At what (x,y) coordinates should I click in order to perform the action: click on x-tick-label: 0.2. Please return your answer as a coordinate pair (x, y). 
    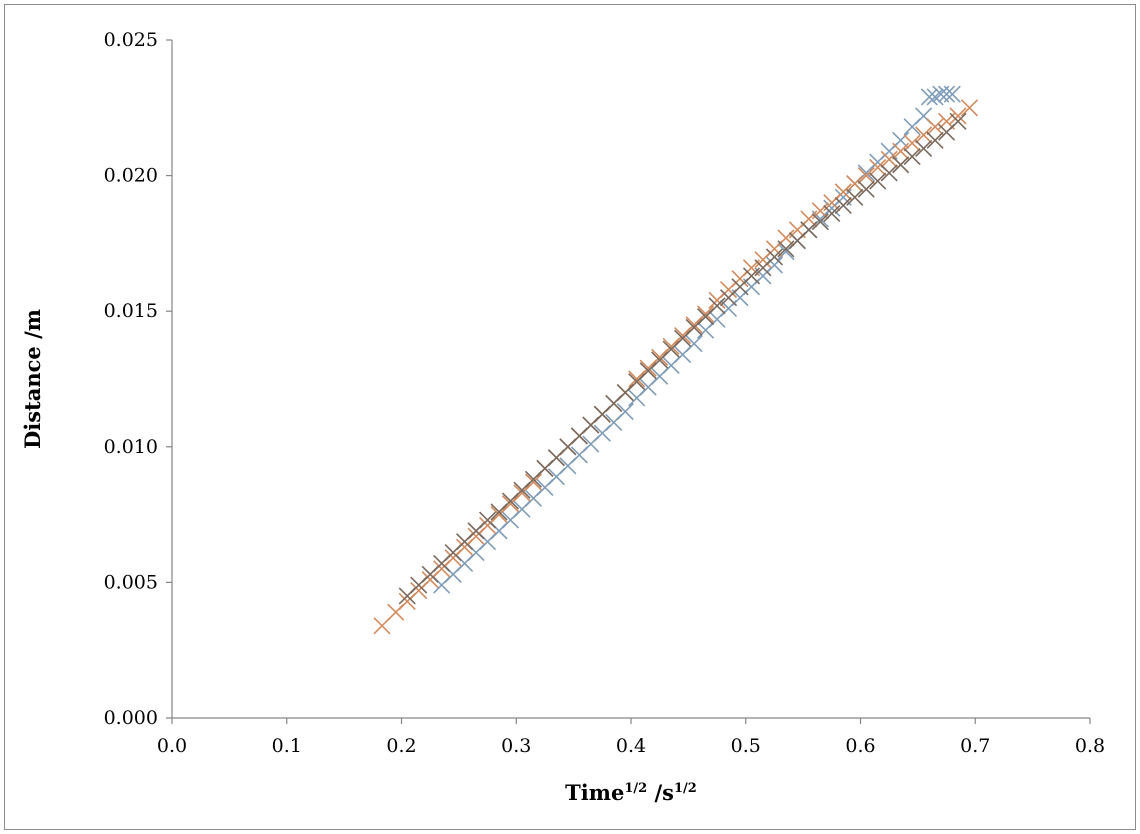
    Looking at the image, I should click on (401, 746).